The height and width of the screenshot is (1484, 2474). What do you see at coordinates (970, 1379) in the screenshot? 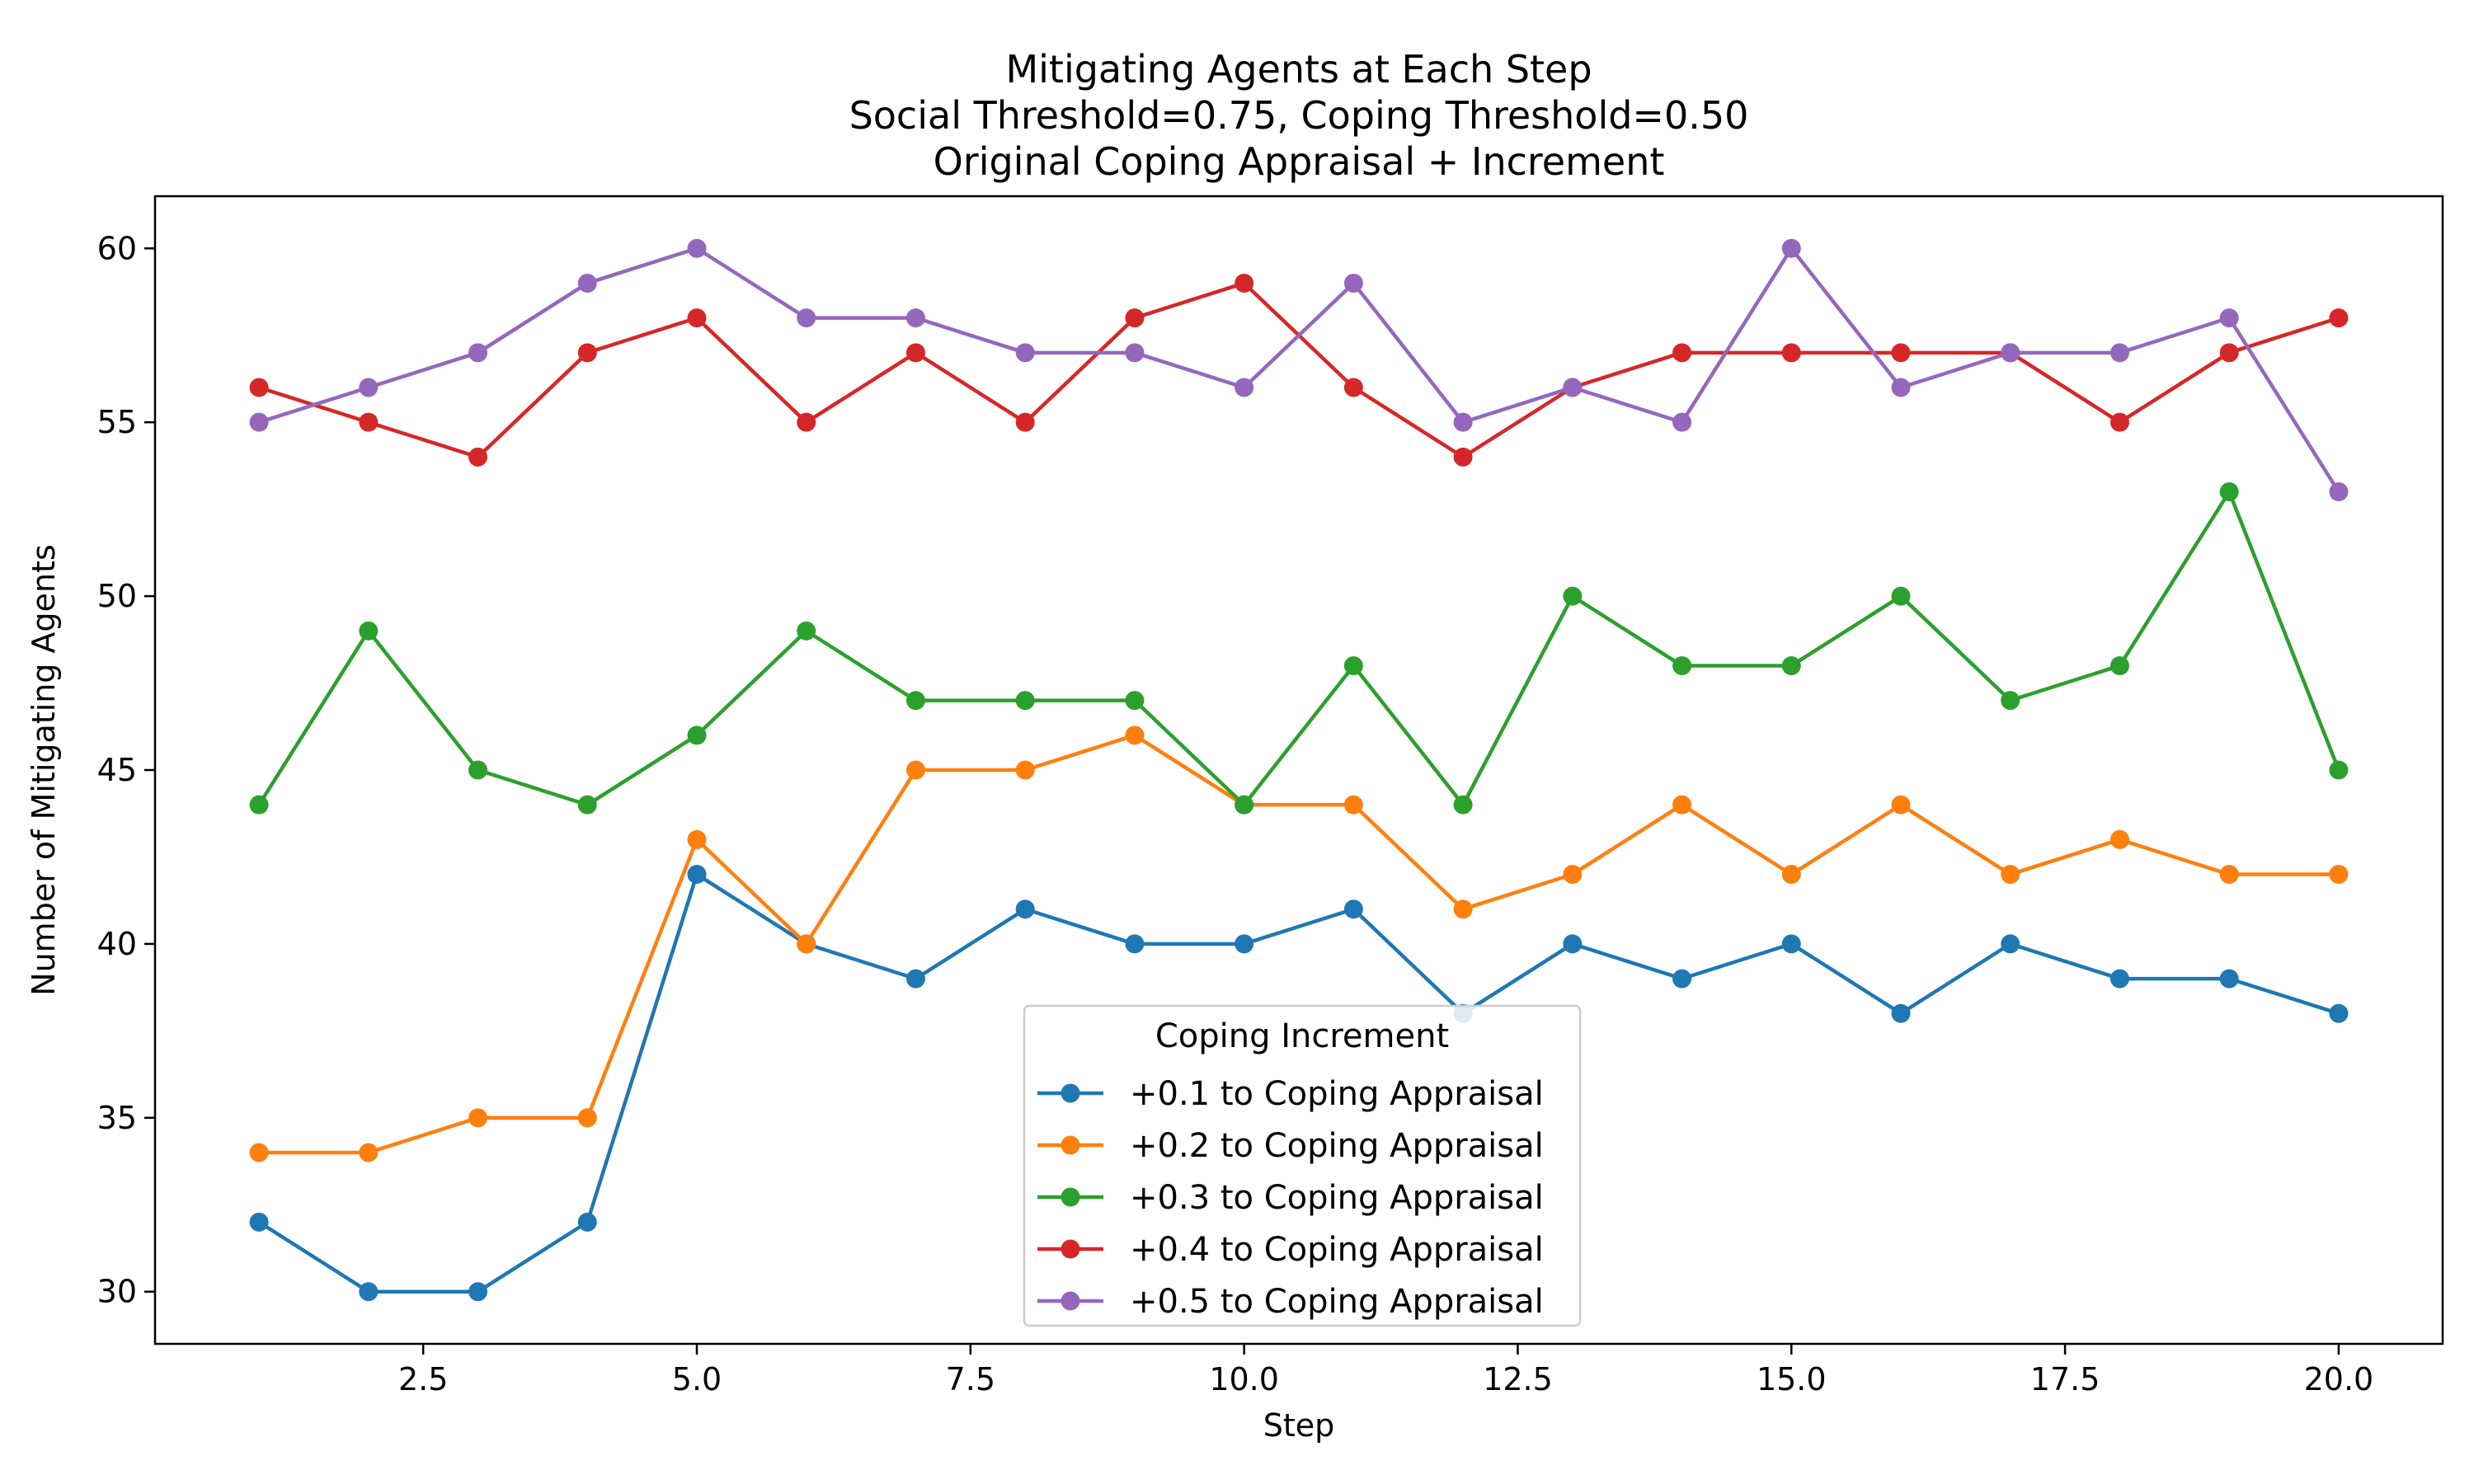
I see `x-tick-label: 7.5` at bounding box center [970, 1379].